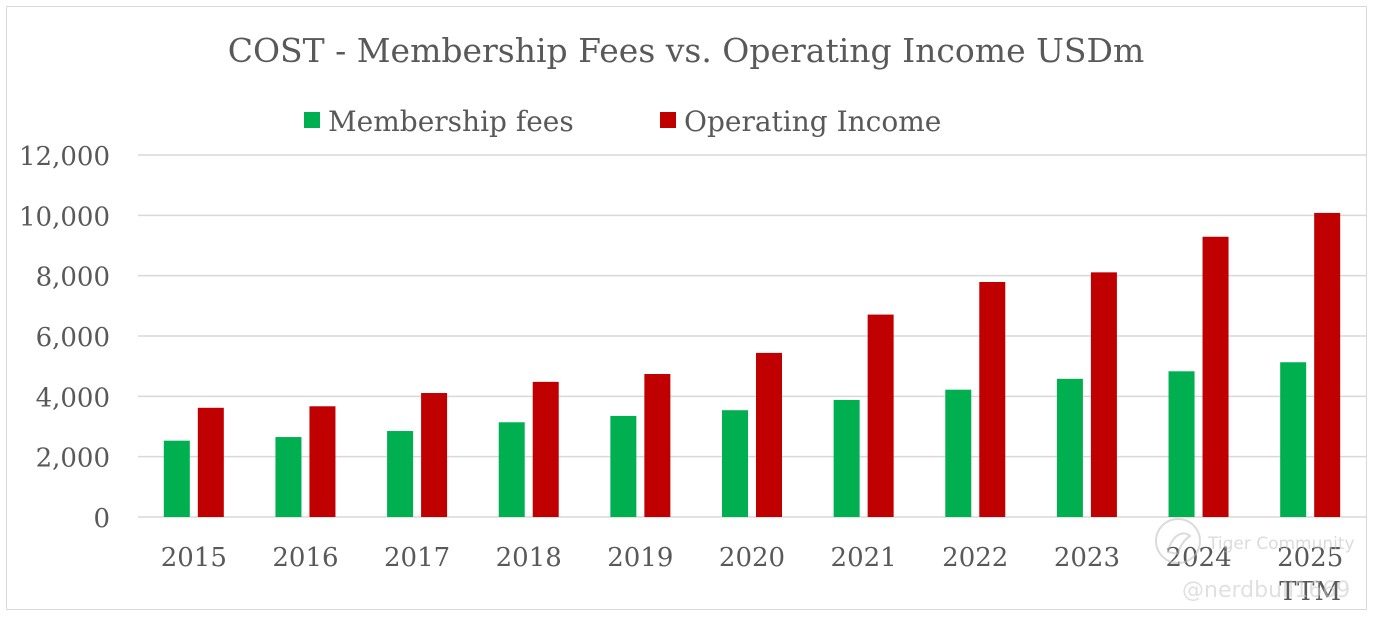 The width and height of the screenshot is (1376, 619). What do you see at coordinates (812, 121) in the screenshot?
I see `legend-label: Operating Income` at bounding box center [812, 121].